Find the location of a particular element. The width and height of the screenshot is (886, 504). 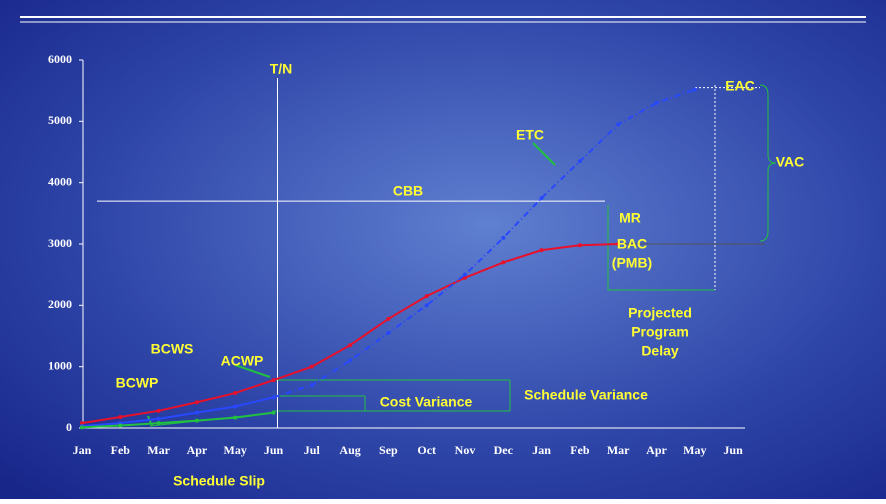

y-tick-label: 4000 is located at coordinates (60, 181).